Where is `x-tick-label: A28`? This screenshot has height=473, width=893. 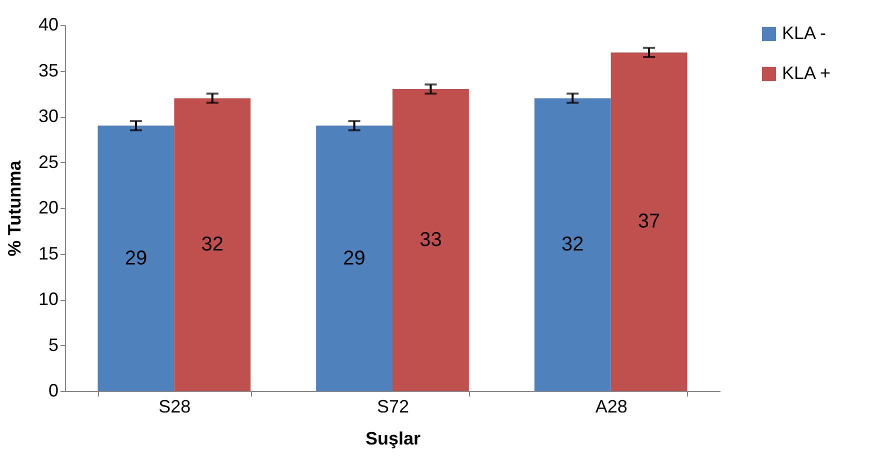 x-tick-label: A28 is located at coordinates (611, 406).